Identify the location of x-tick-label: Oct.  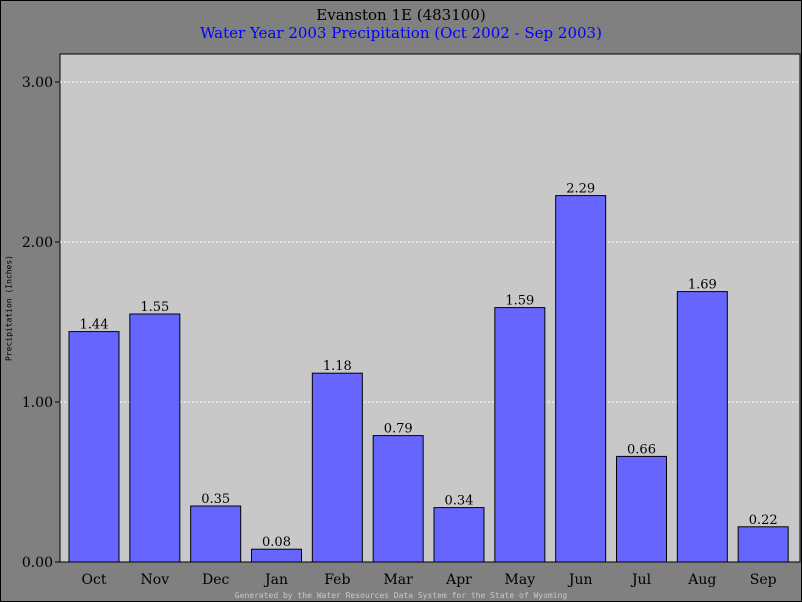
(94, 580).